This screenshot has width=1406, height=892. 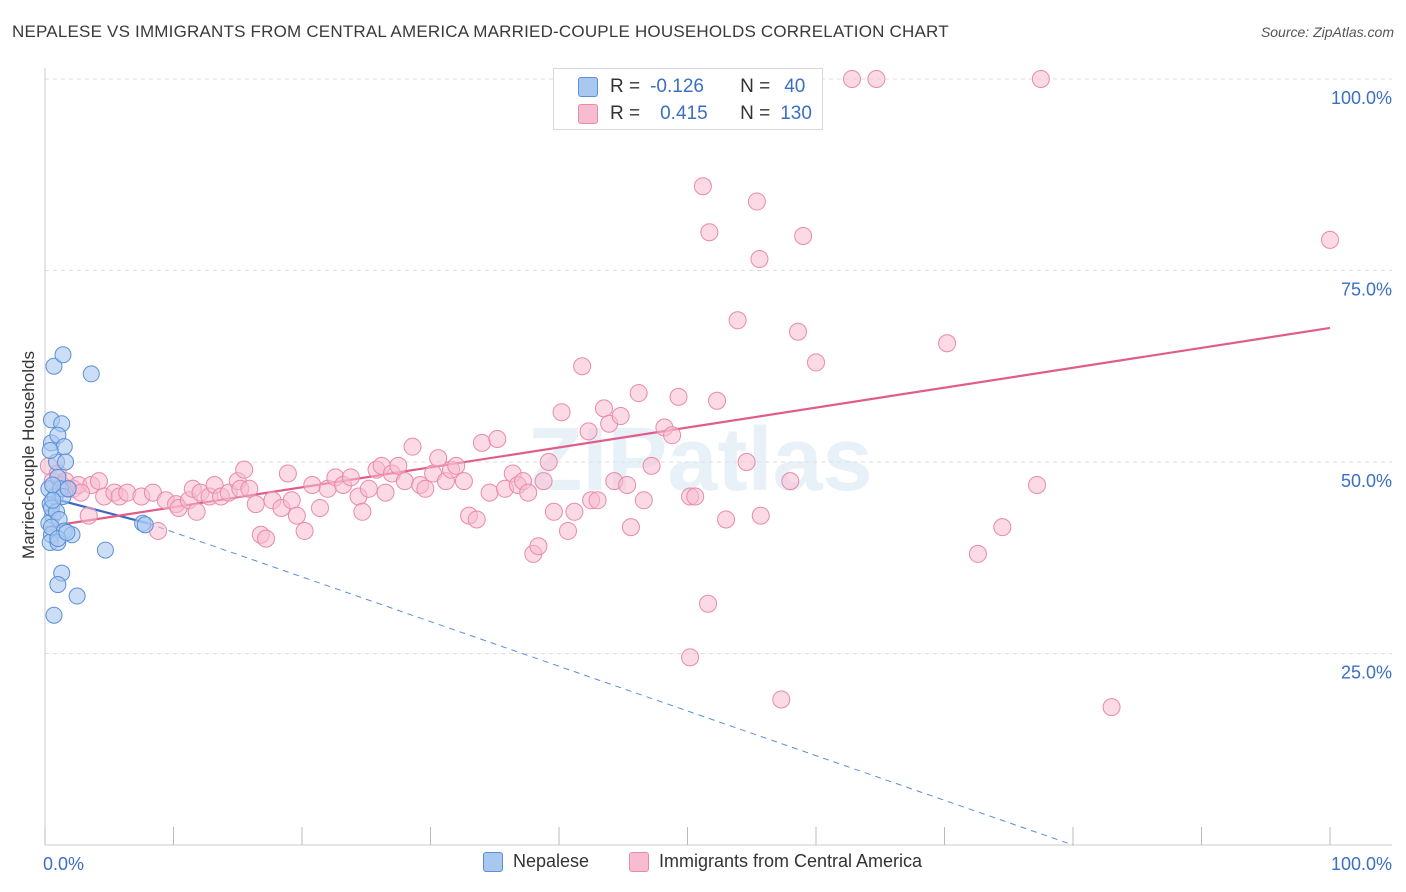 What do you see at coordinates (1366, 481) in the screenshot?
I see `y-tick-label: 50.0%` at bounding box center [1366, 481].